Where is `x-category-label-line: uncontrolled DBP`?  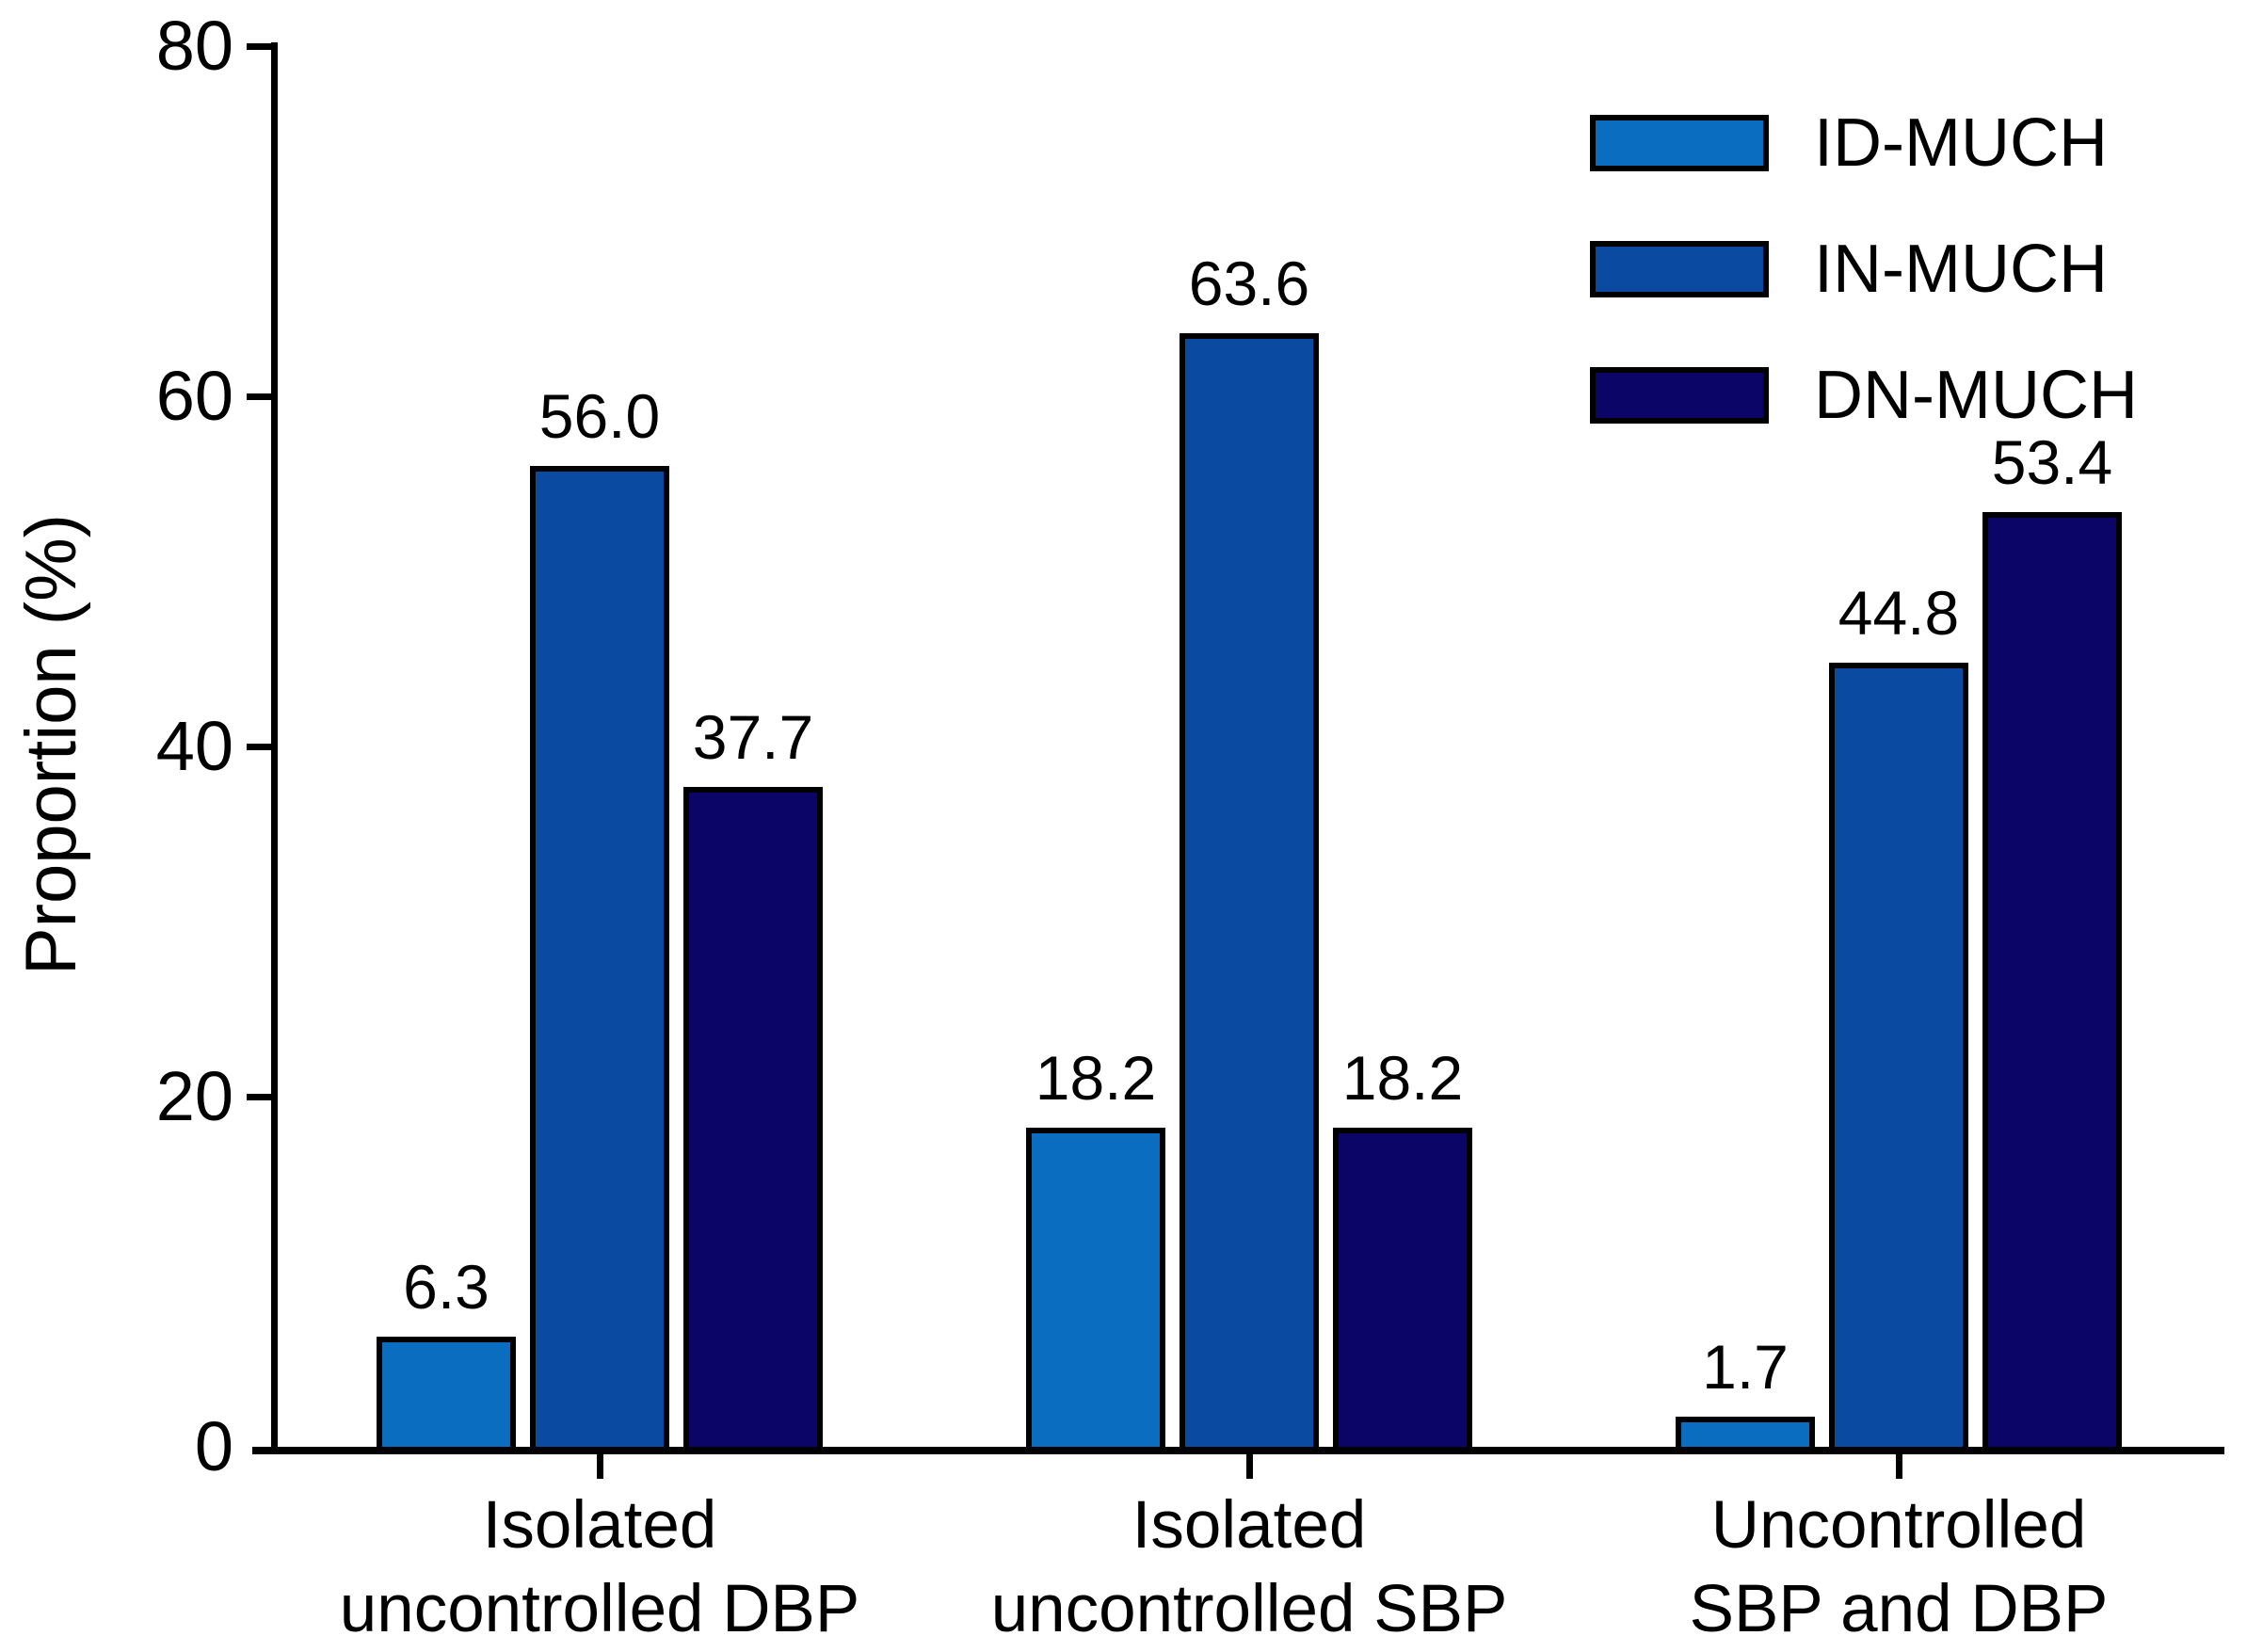 x-category-label-line: uncontrolled DBP is located at coordinates (599, 1609).